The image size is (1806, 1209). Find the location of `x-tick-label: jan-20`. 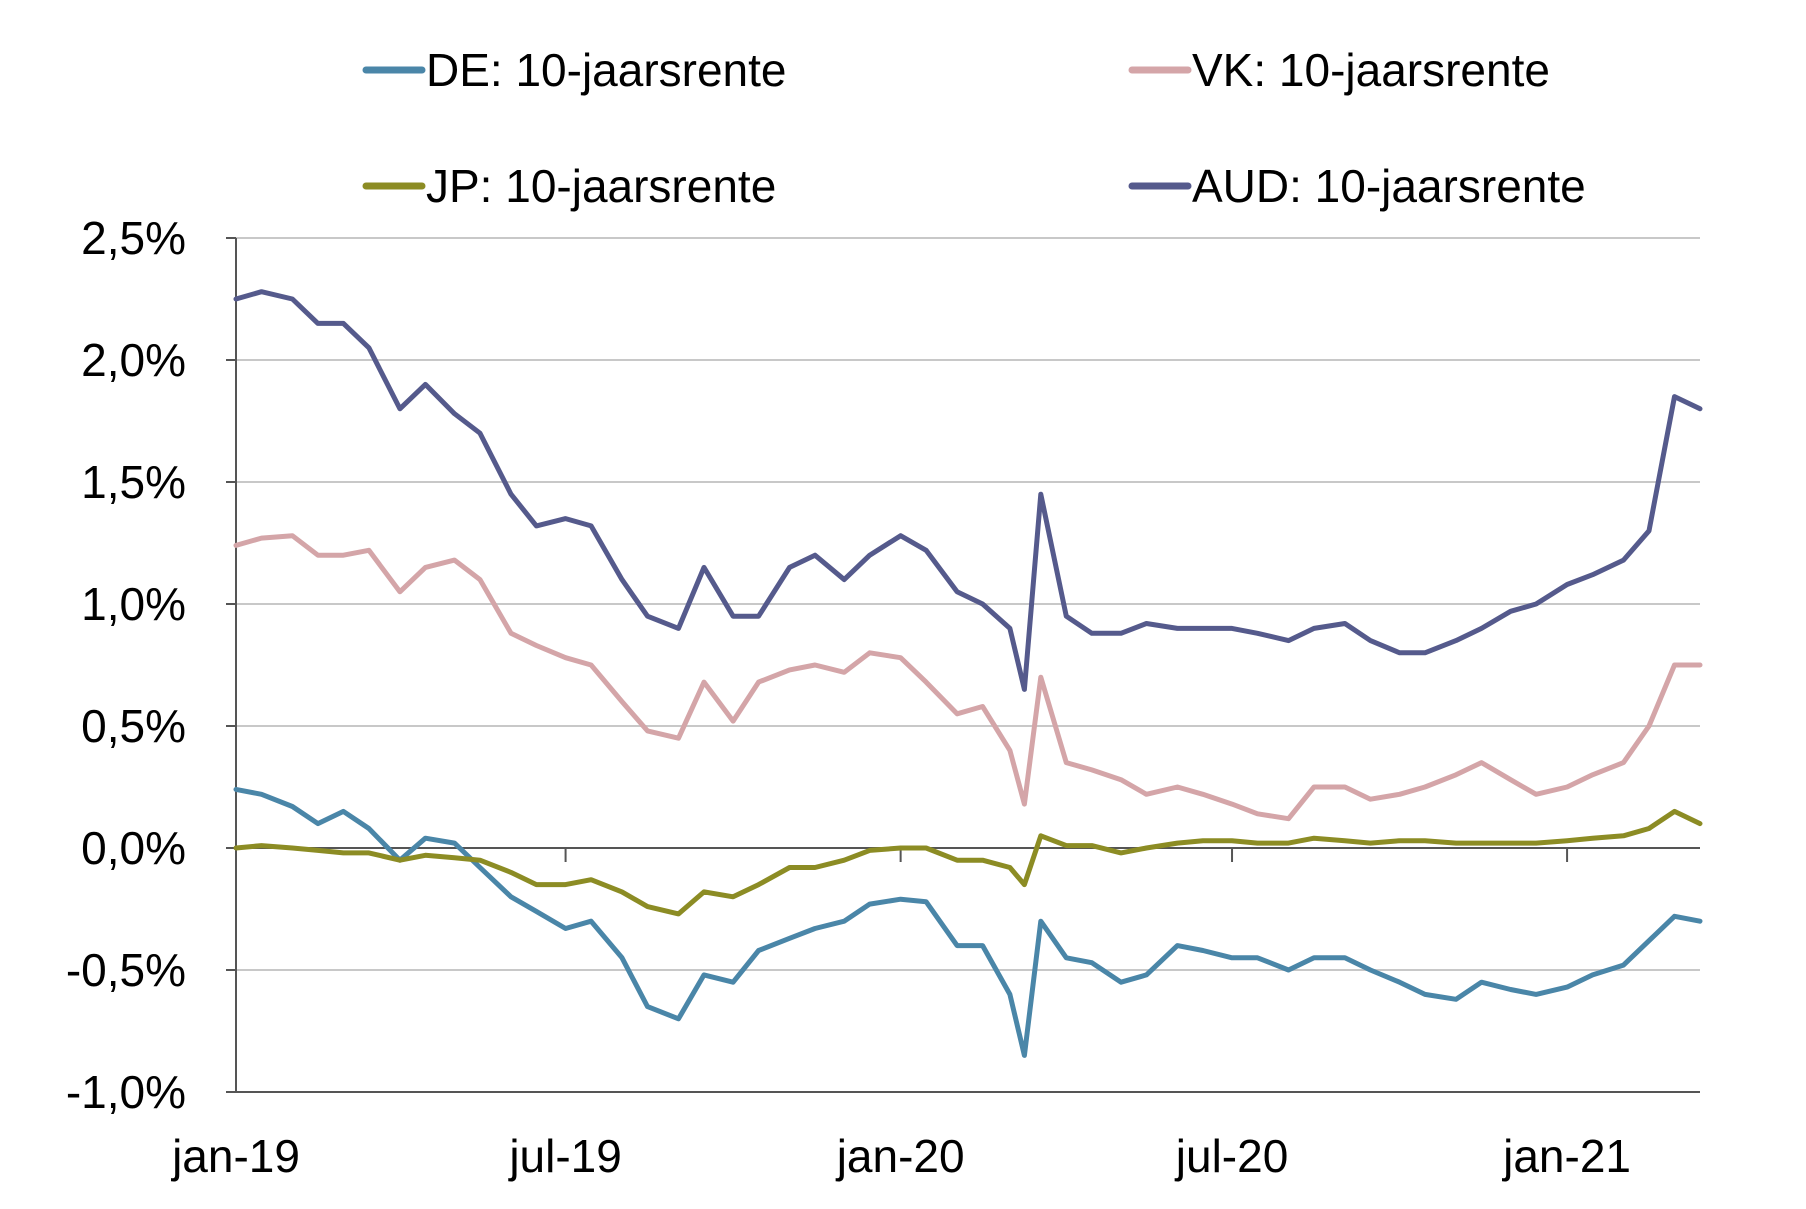

x-tick-label: jan-20 is located at coordinates (900, 1156).